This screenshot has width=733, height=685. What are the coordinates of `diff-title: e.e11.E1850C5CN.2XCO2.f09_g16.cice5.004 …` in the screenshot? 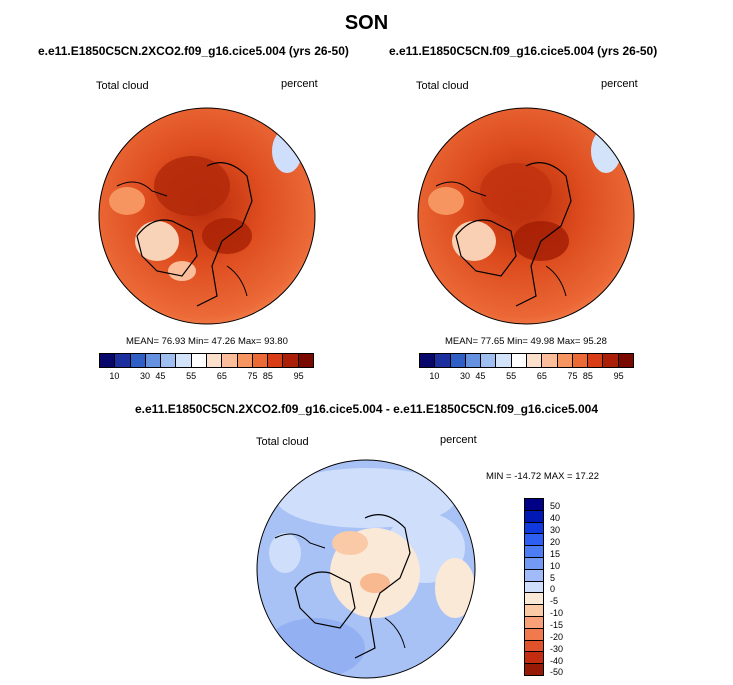 It's located at (366, 409).